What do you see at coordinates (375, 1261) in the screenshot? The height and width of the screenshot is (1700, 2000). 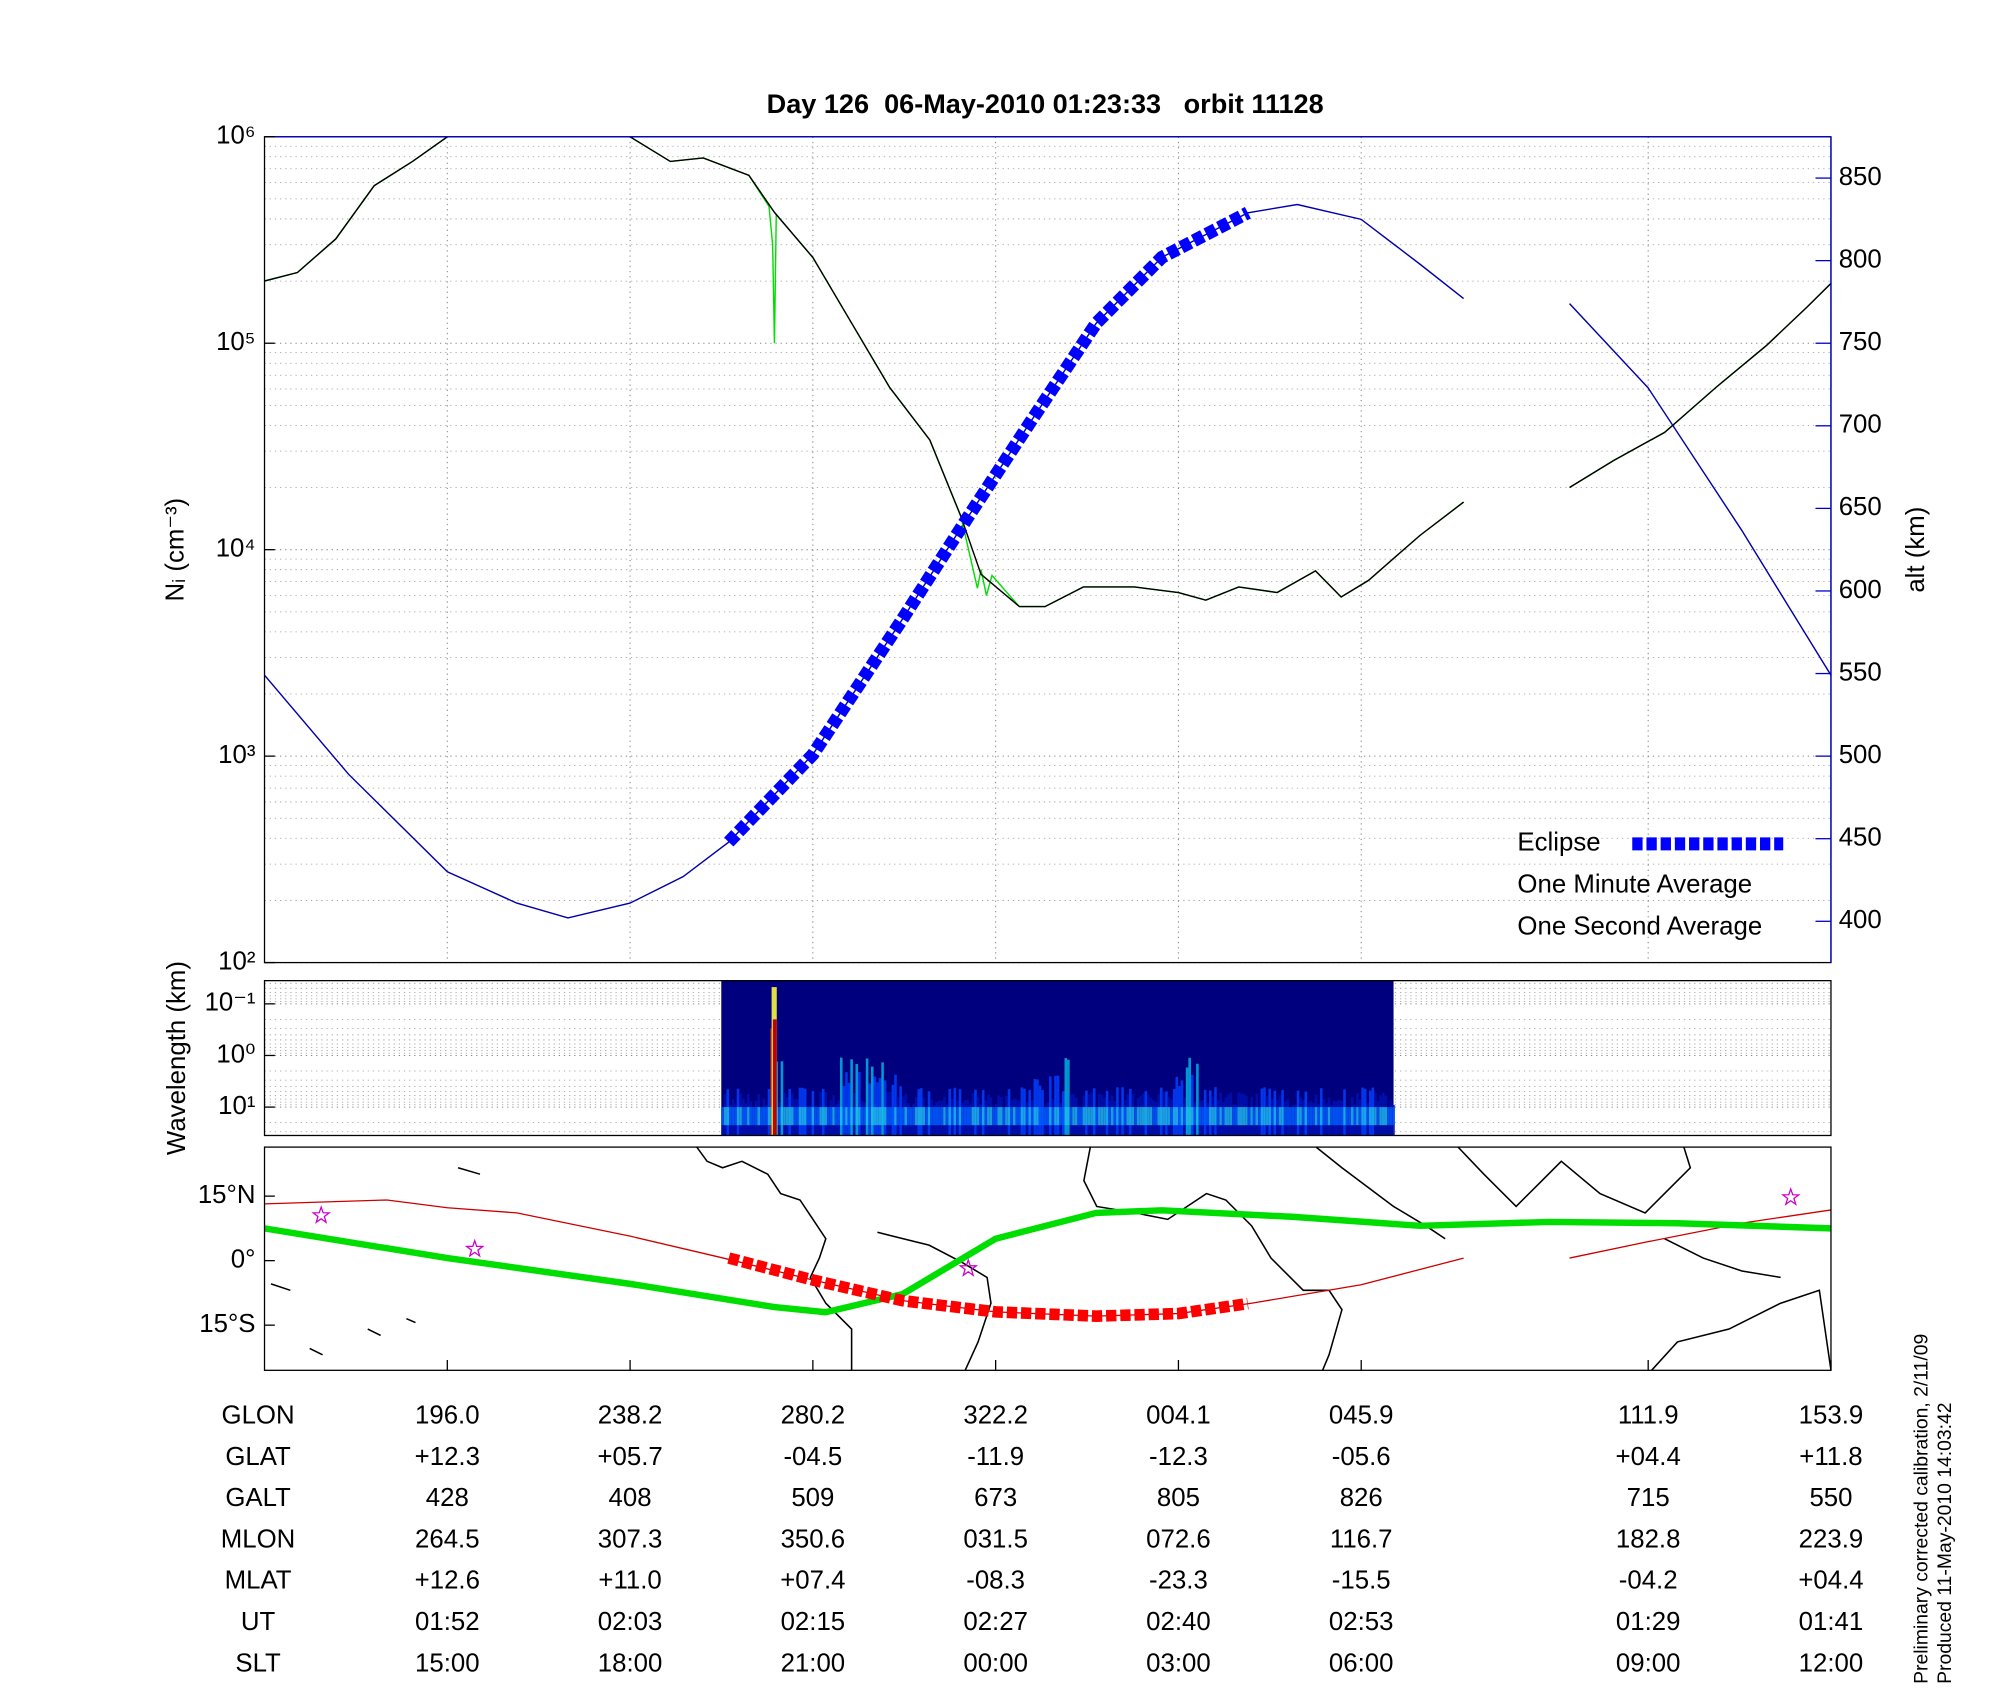 I see `islands` at bounding box center [375, 1261].